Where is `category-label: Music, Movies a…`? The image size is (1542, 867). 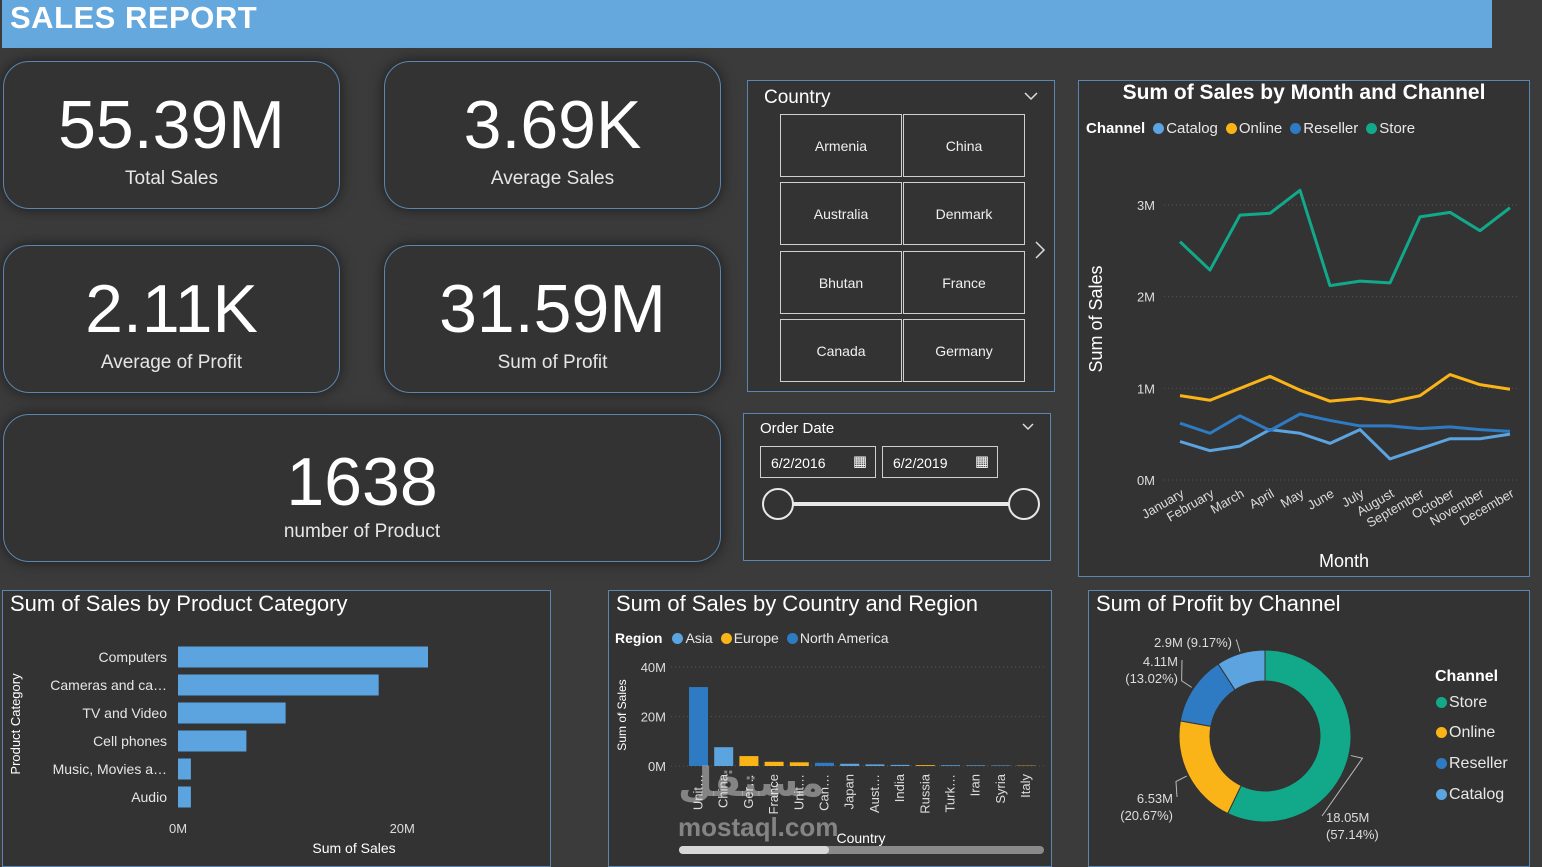
category-label: Music, Movies a… is located at coordinates (110, 769).